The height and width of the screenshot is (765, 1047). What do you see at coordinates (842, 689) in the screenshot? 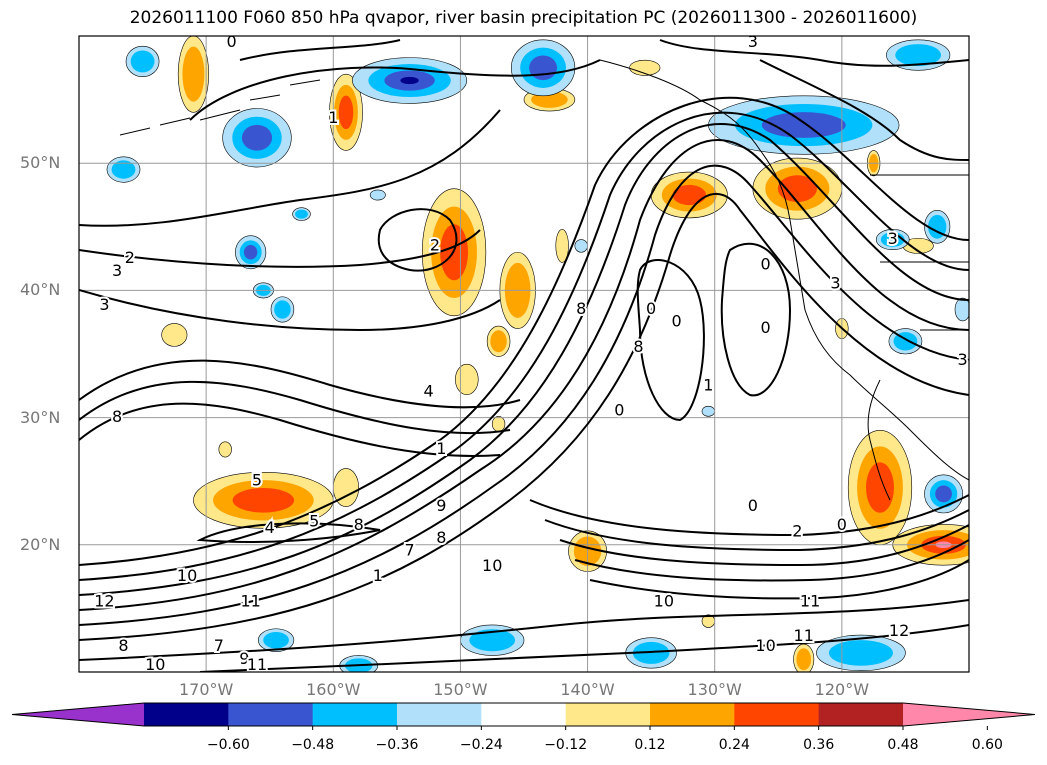
I see `longitude-label: 120°W` at bounding box center [842, 689].